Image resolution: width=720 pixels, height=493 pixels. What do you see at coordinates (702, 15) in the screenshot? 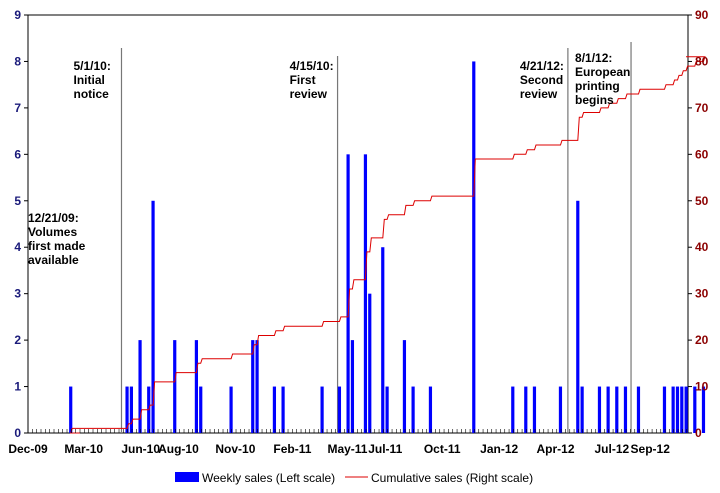
I see `right-tick-label: 90` at bounding box center [702, 15].